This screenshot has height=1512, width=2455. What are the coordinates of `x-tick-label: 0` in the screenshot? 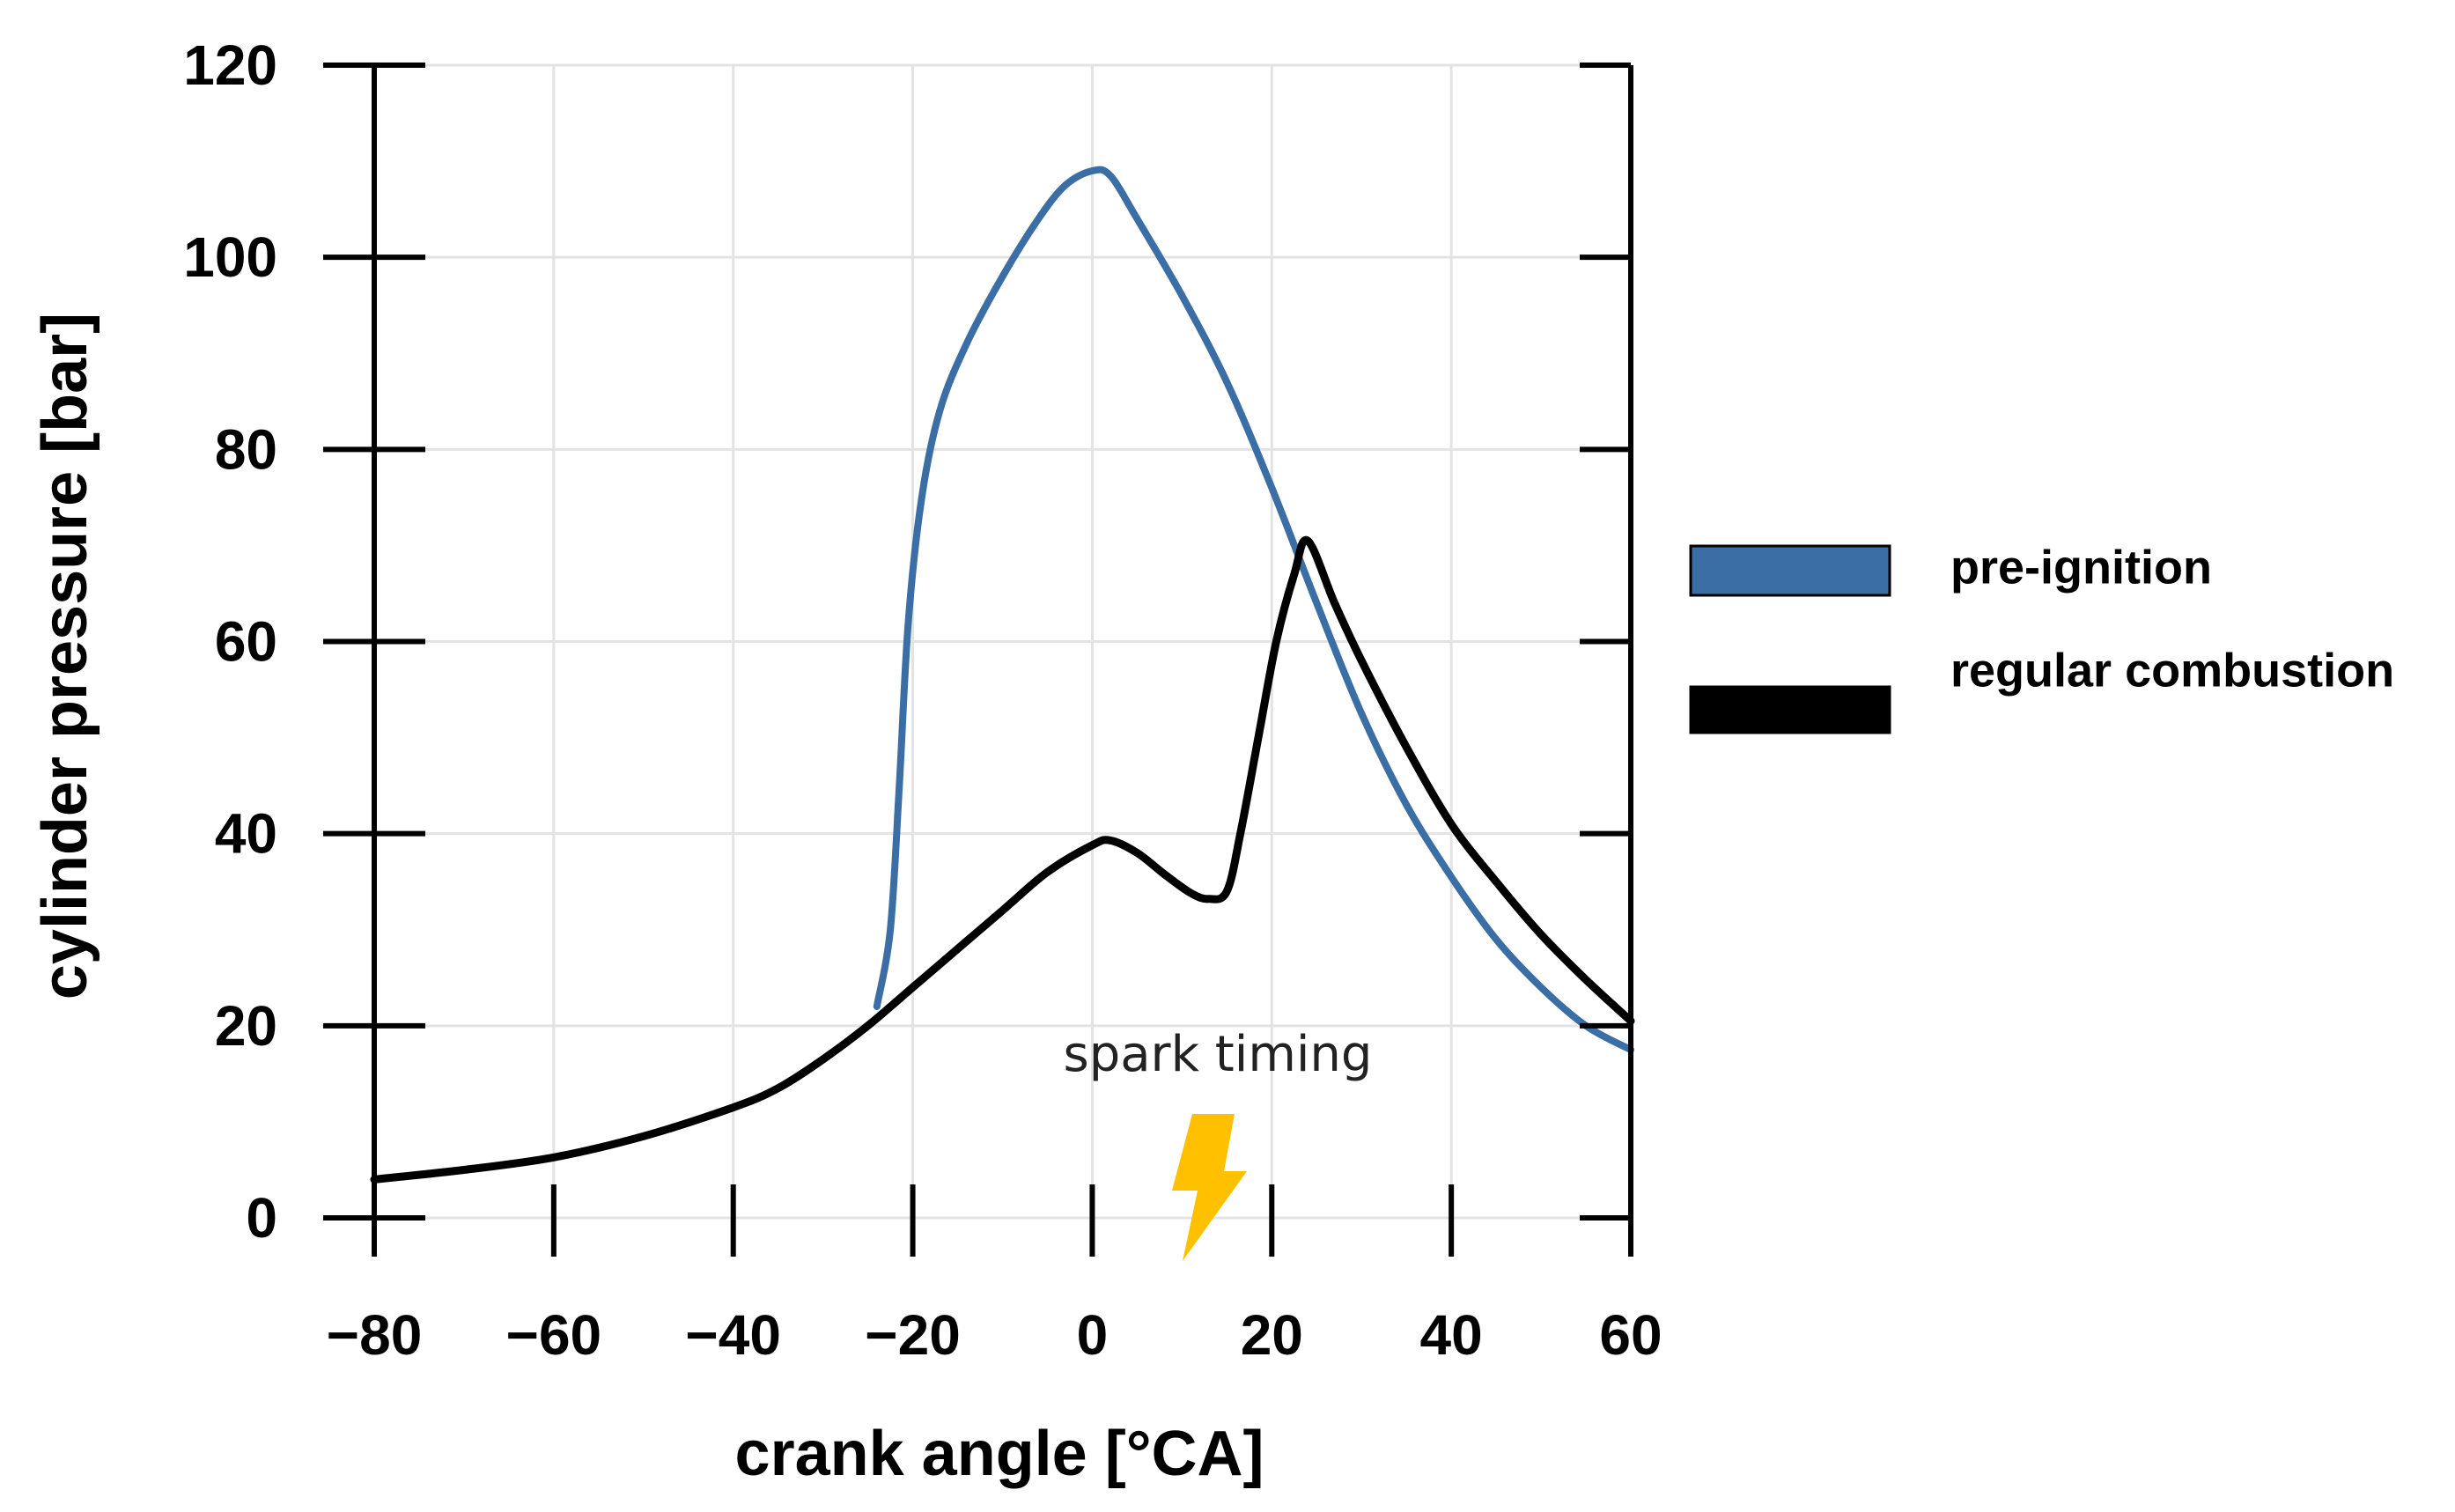 It's located at (1093, 1335).